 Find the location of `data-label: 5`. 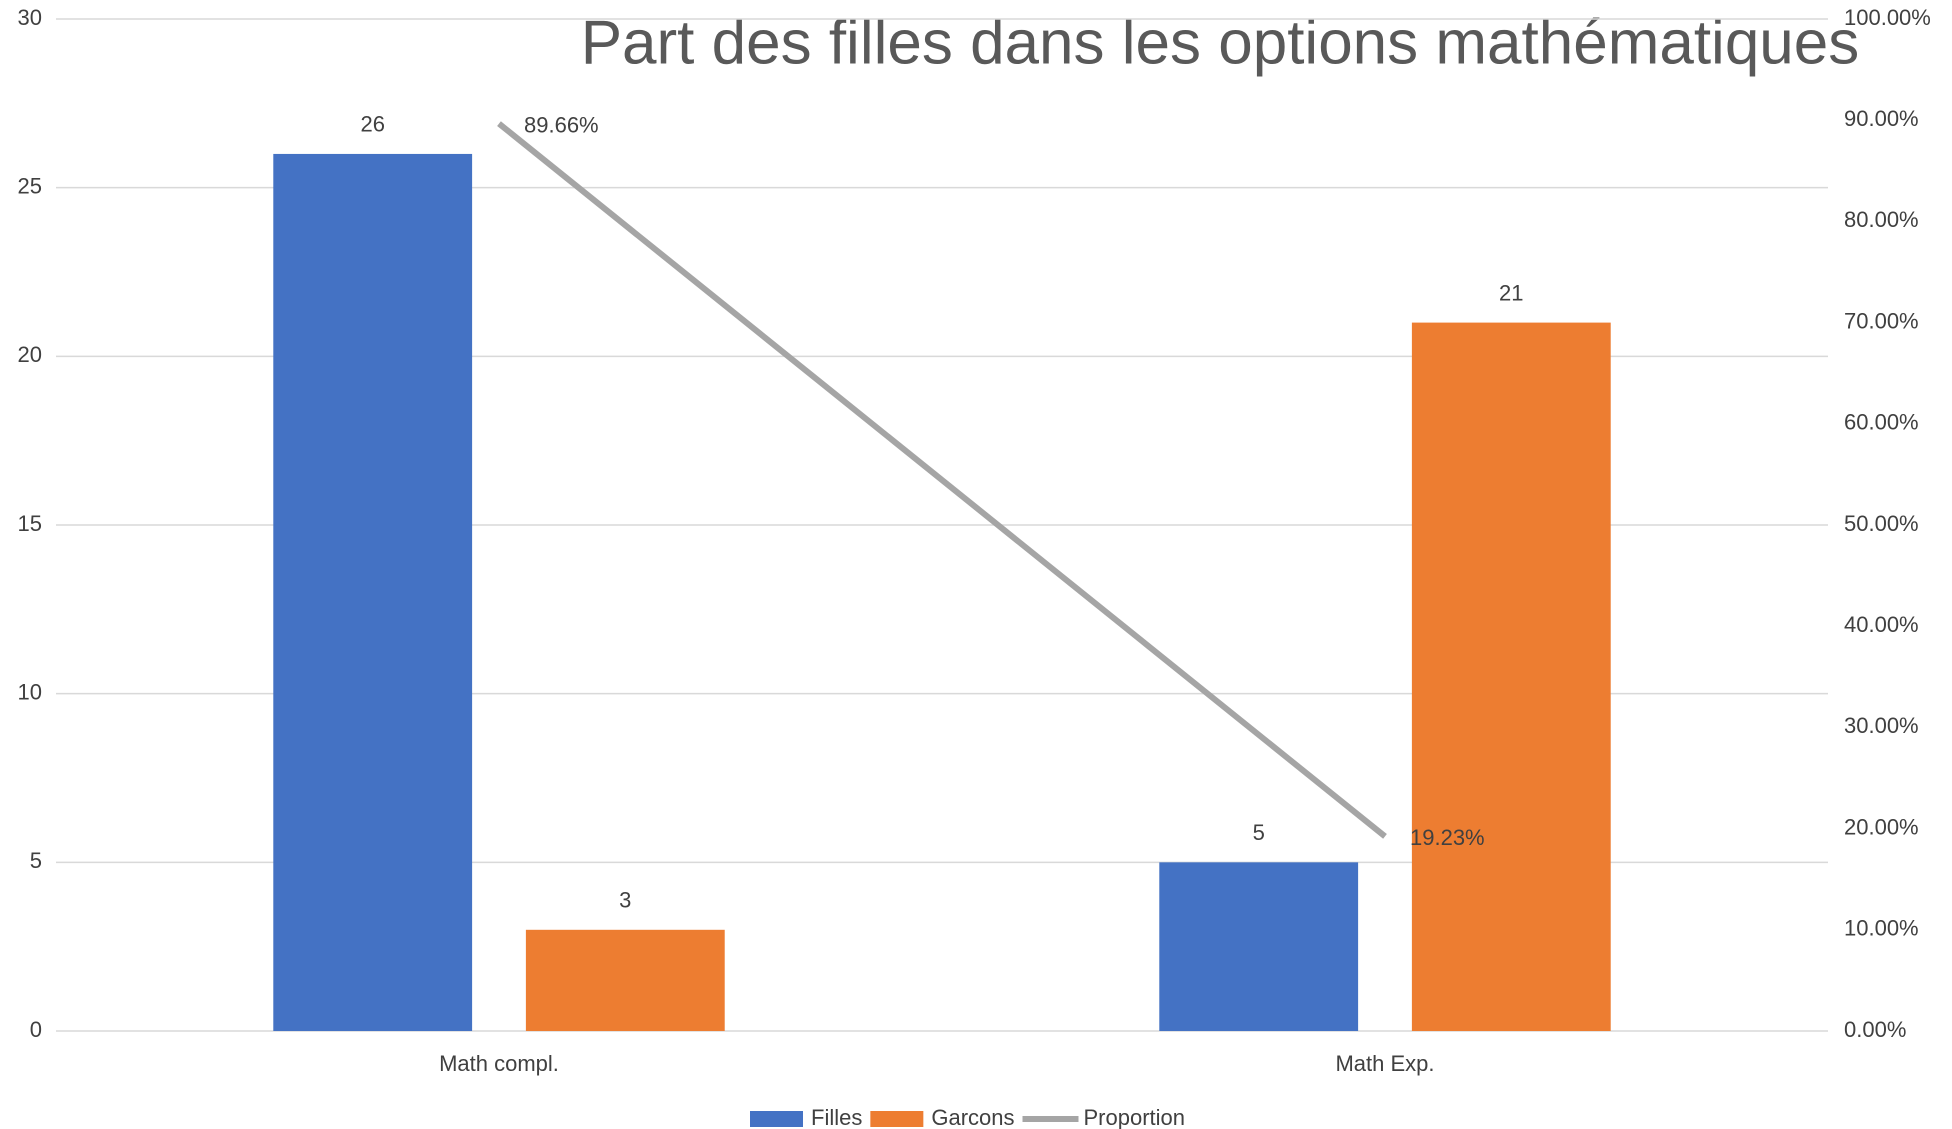

data-label: 5 is located at coordinates (1259, 832).